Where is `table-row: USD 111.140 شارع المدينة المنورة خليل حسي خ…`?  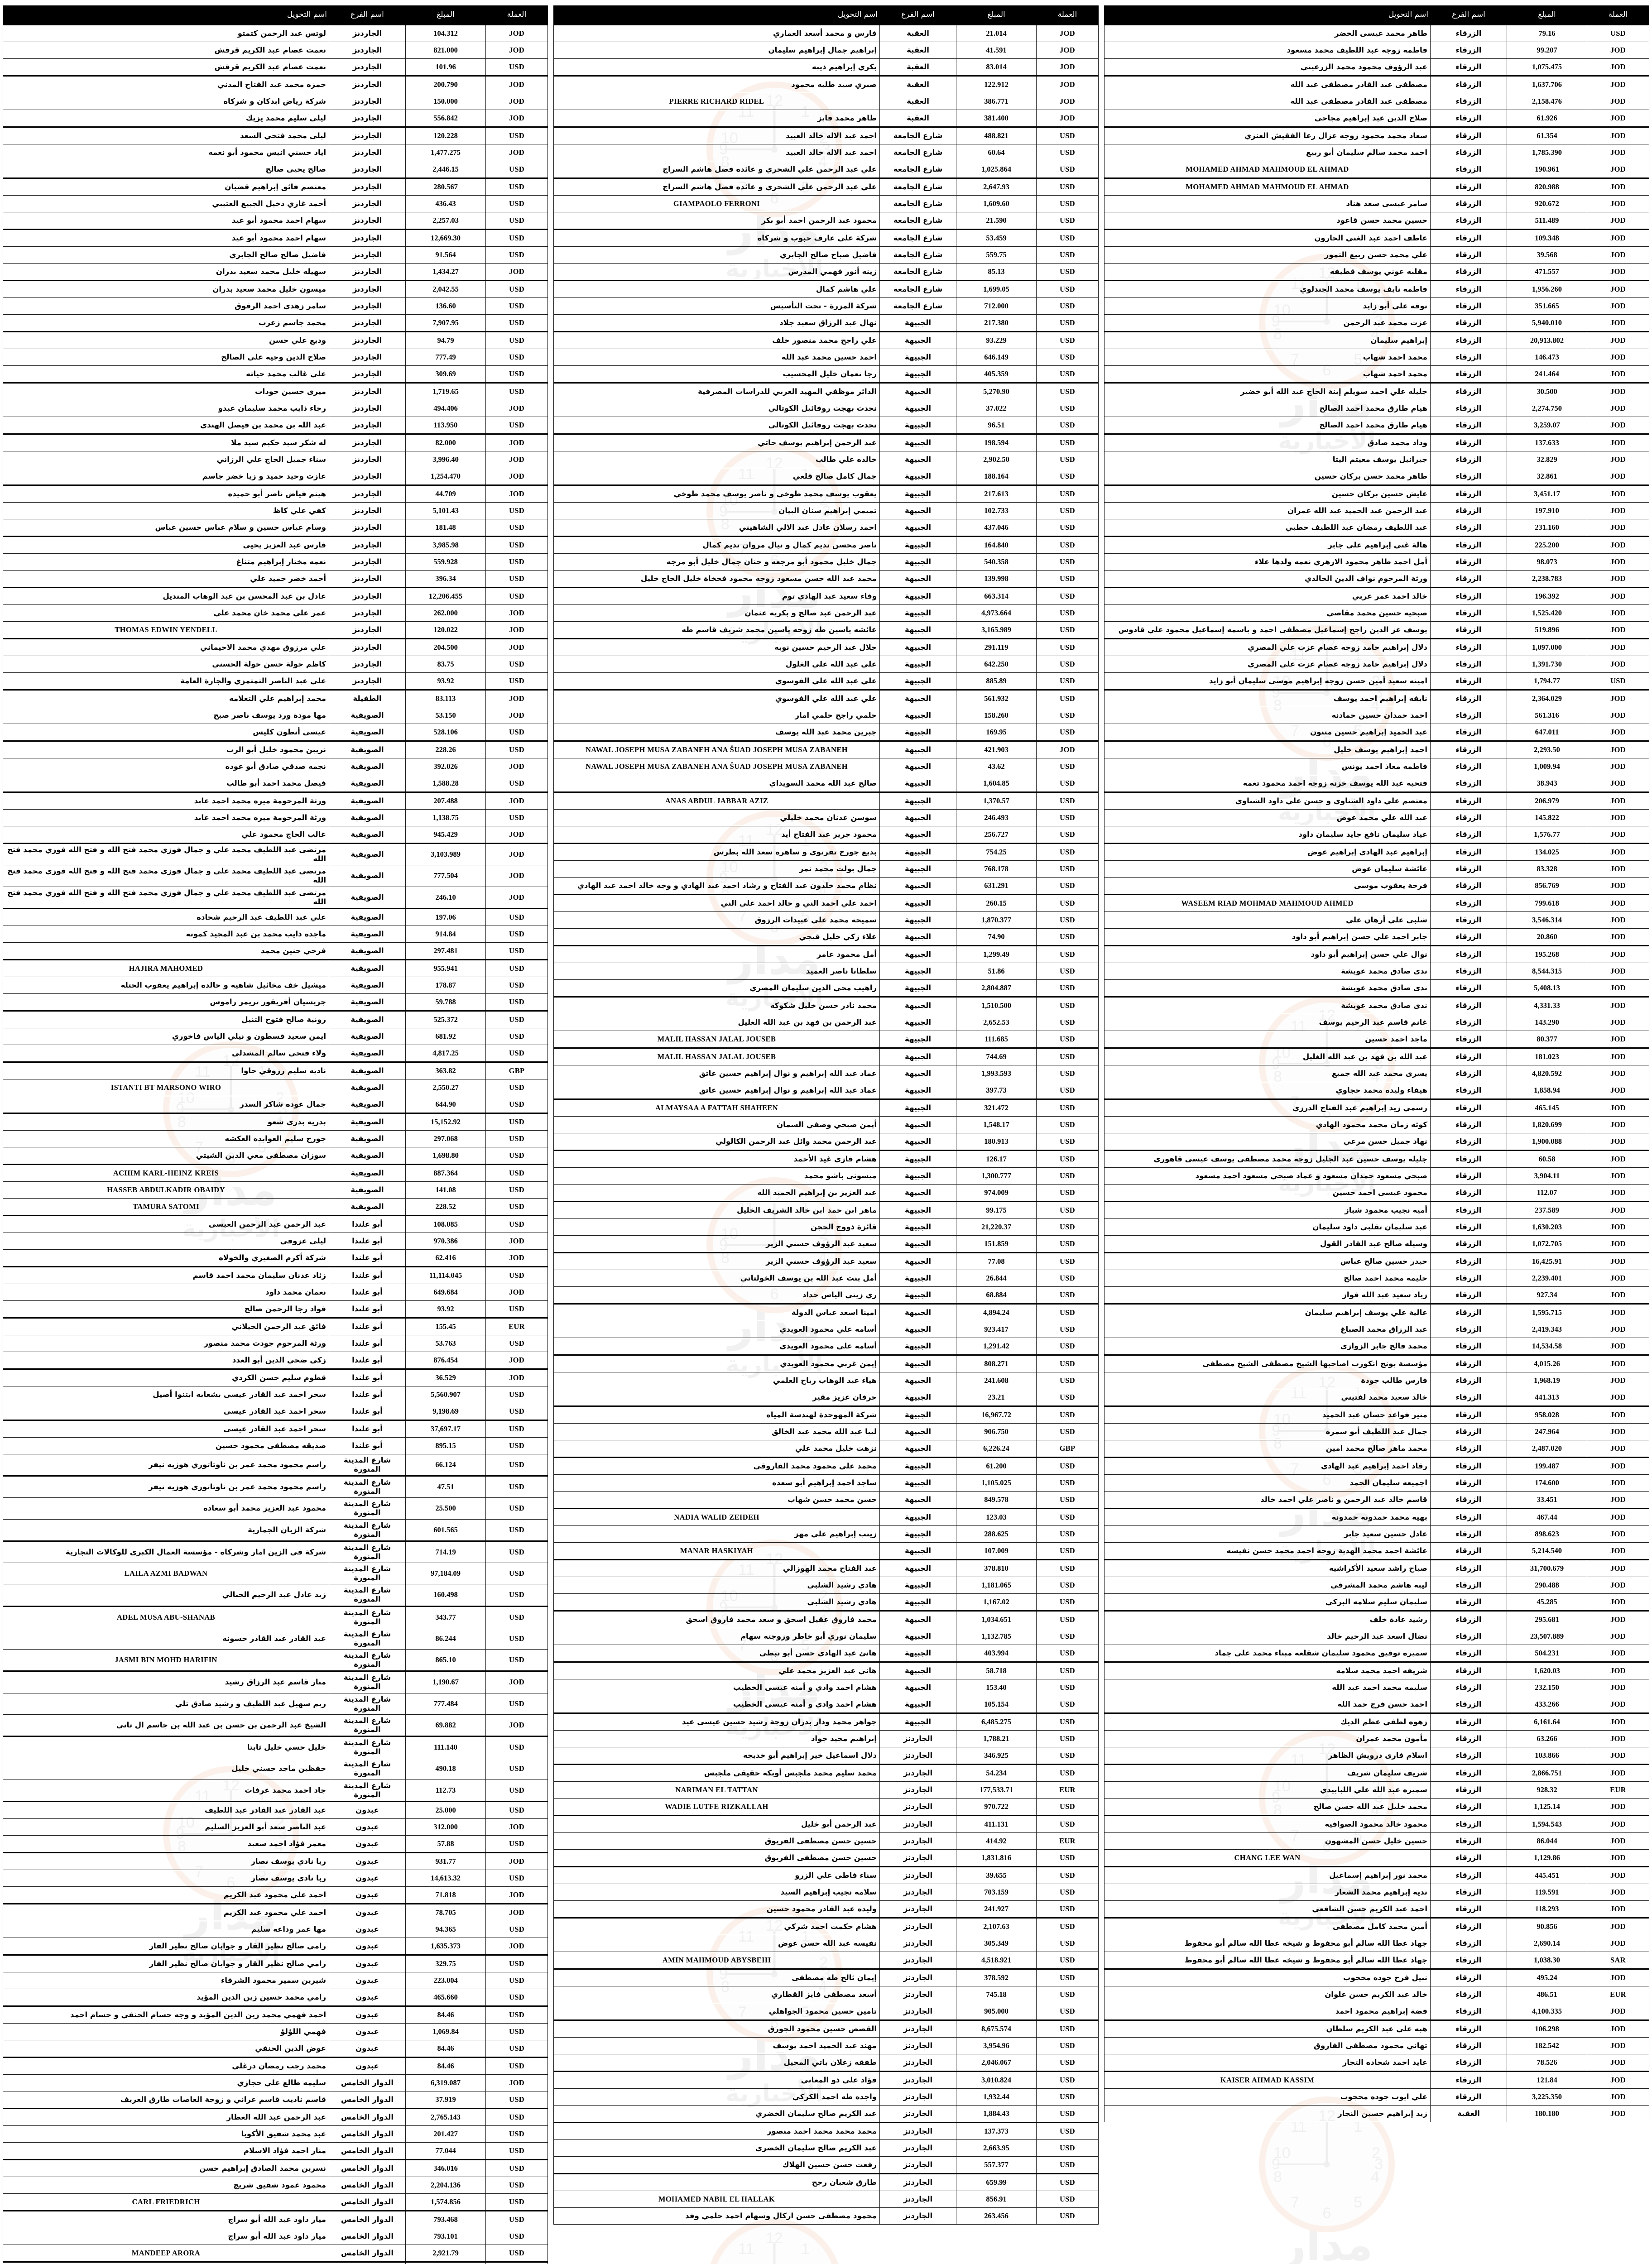 table-row: USD 111.140 شارع المدينة المنورة خليل حسي خ… is located at coordinates (275, 1747).